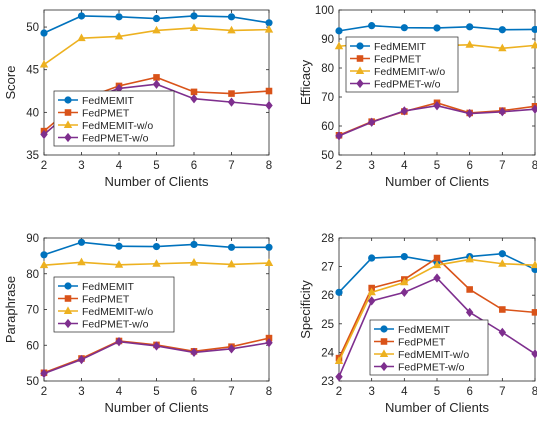  Describe the element at coordinates (32, 239) in the screenshot. I see `y-tick-label: 90` at that location.